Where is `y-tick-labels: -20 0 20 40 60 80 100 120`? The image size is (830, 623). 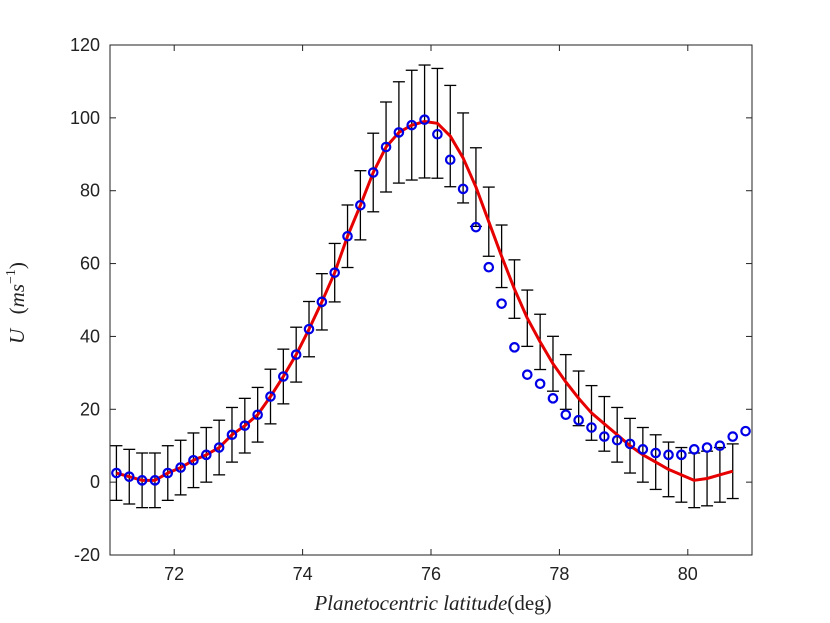 y-tick-labels: -20 0 20 40 60 80 100 120 is located at coordinates (85, 300).